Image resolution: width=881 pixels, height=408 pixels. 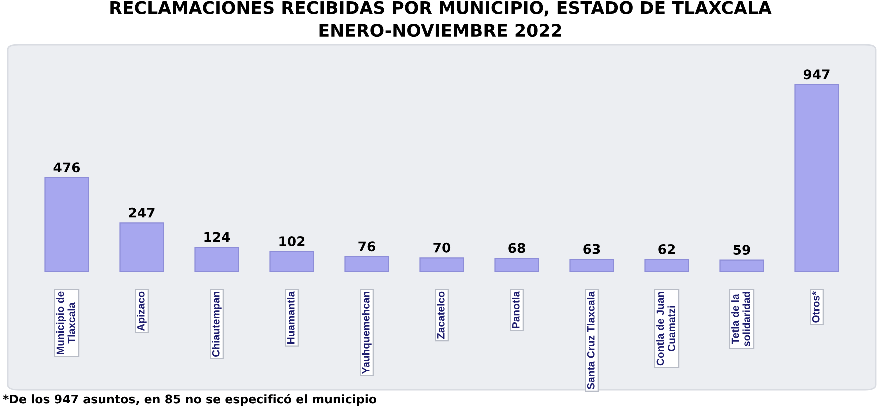 I want to click on x-tick-label: Contla de Juan Cuamatzi, so click(x=666, y=329).